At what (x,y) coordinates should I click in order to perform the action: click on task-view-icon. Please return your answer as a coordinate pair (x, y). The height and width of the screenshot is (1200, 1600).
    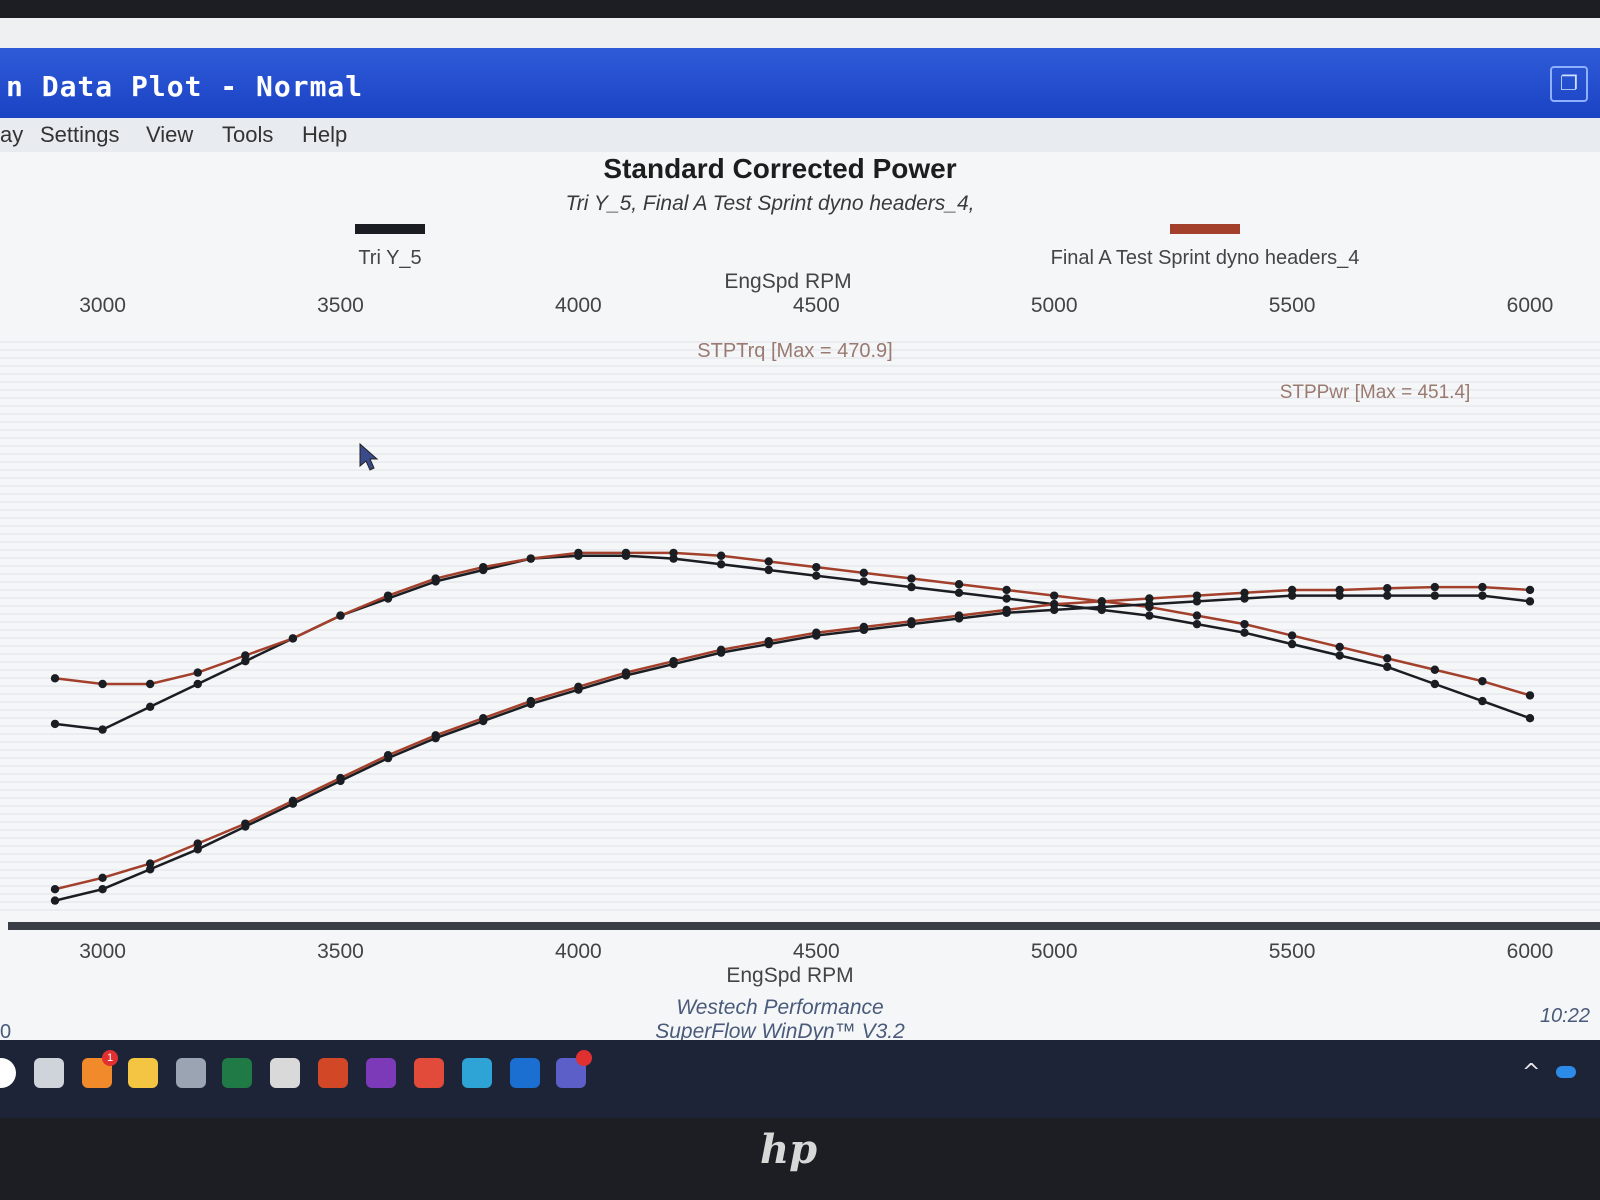
    Looking at the image, I should click on (49, 1073).